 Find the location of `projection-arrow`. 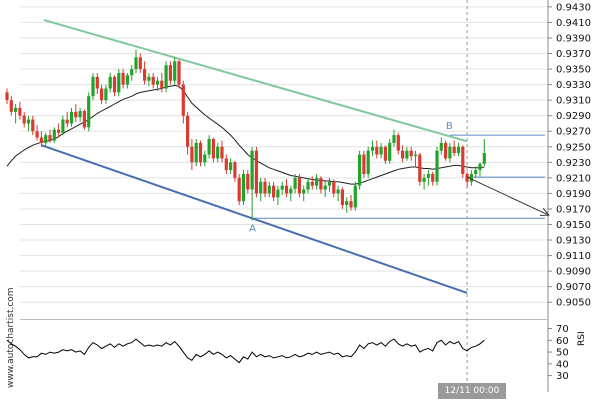

projection-arrow is located at coordinates (508, 196).